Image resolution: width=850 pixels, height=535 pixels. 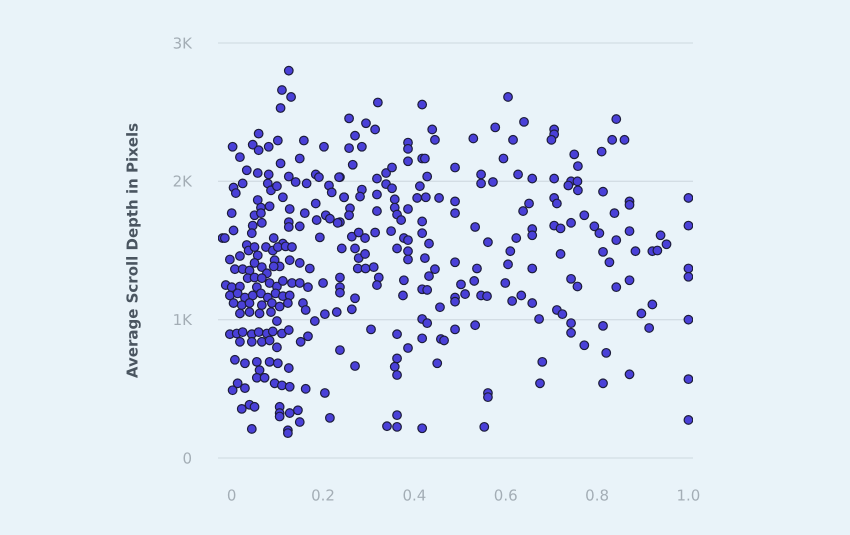 What do you see at coordinates (597, 495) in the screenshot?
I see `x-tick-label: 0.8` at bounding box center [597, 495].